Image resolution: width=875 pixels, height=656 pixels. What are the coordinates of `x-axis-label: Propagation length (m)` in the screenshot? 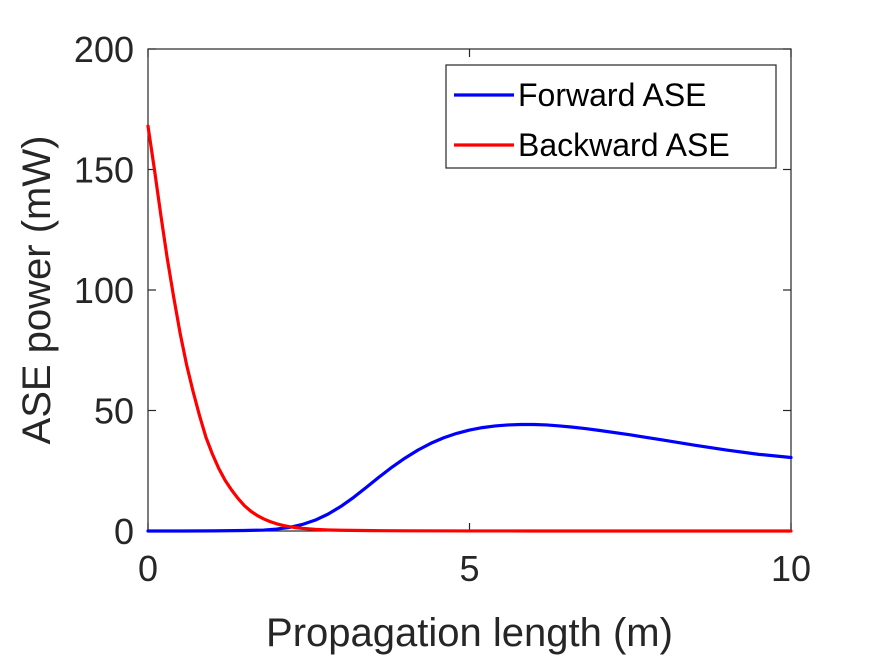 It's located at (469, 633).